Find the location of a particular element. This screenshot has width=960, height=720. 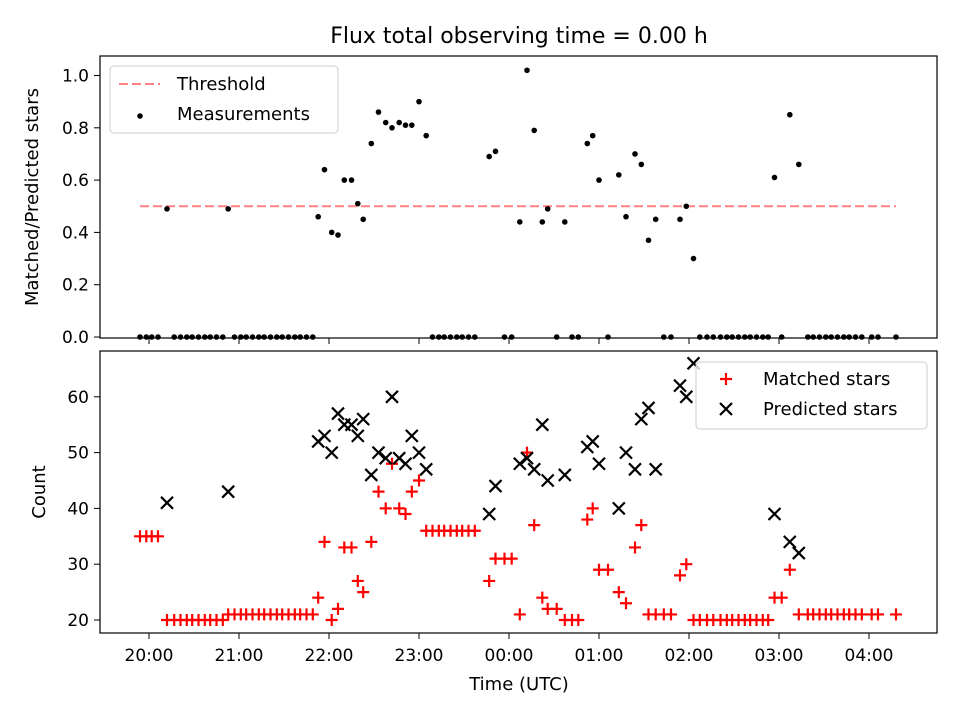

ratio-y-tick-label: 0.0 is located at coordinates (75, 338).